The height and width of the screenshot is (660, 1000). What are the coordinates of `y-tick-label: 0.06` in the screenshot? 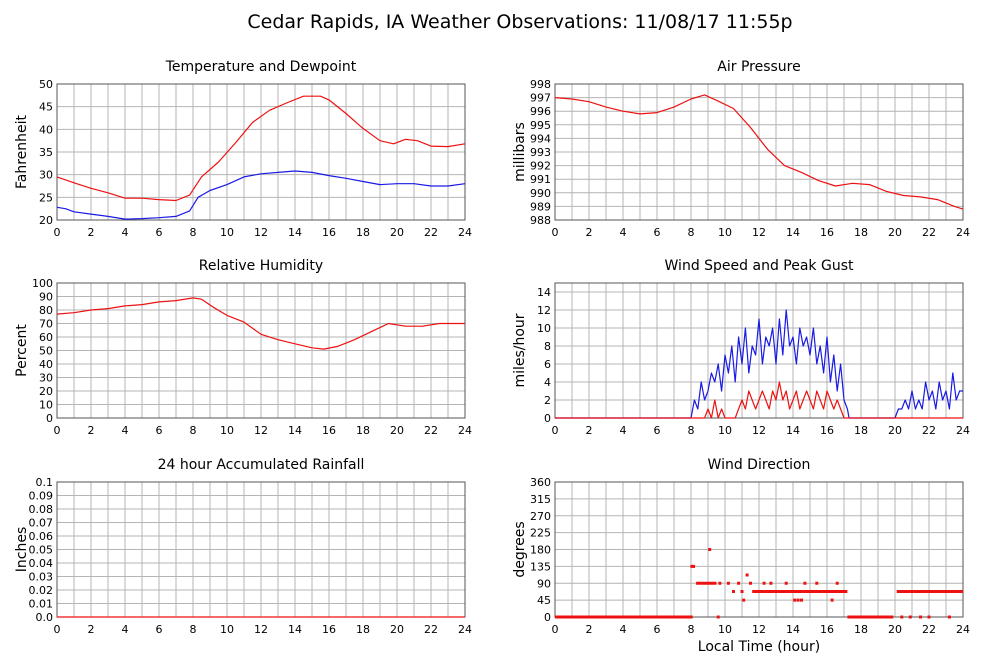 It's located at (41, 536).